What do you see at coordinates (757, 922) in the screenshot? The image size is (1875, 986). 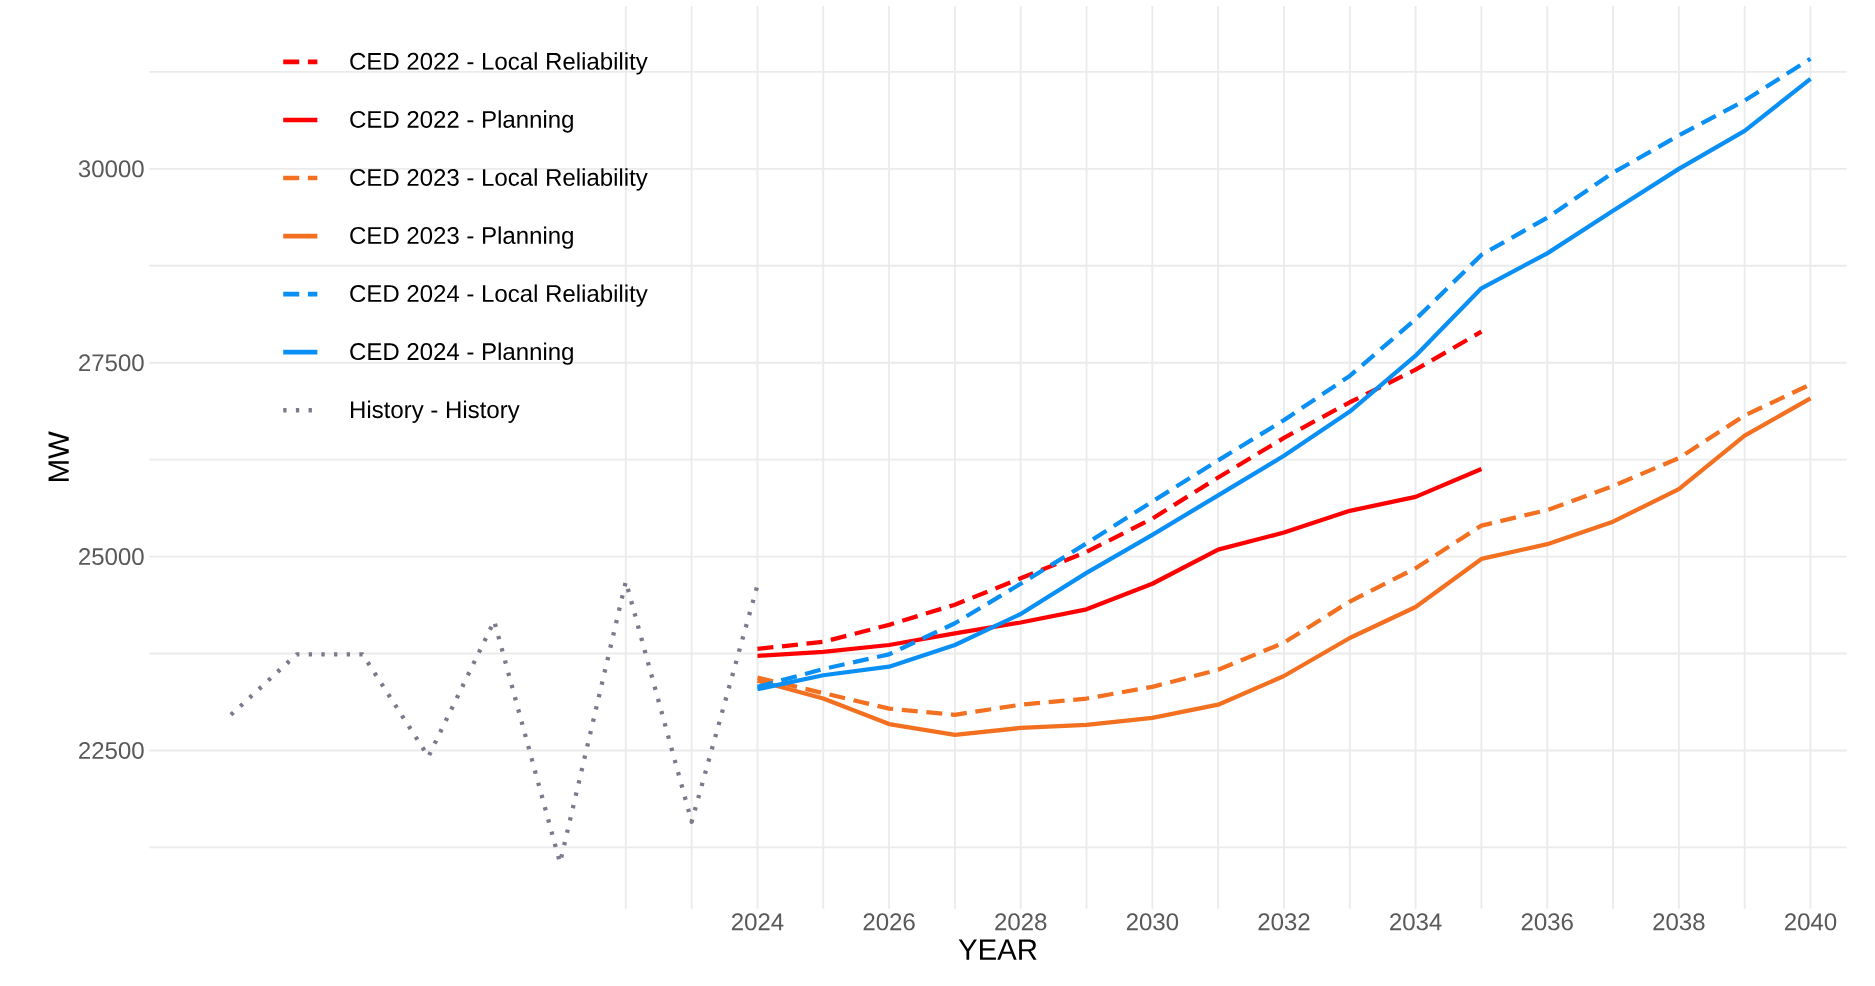 I see `x-tick-label: 2024` at bounding box center [757, 922].